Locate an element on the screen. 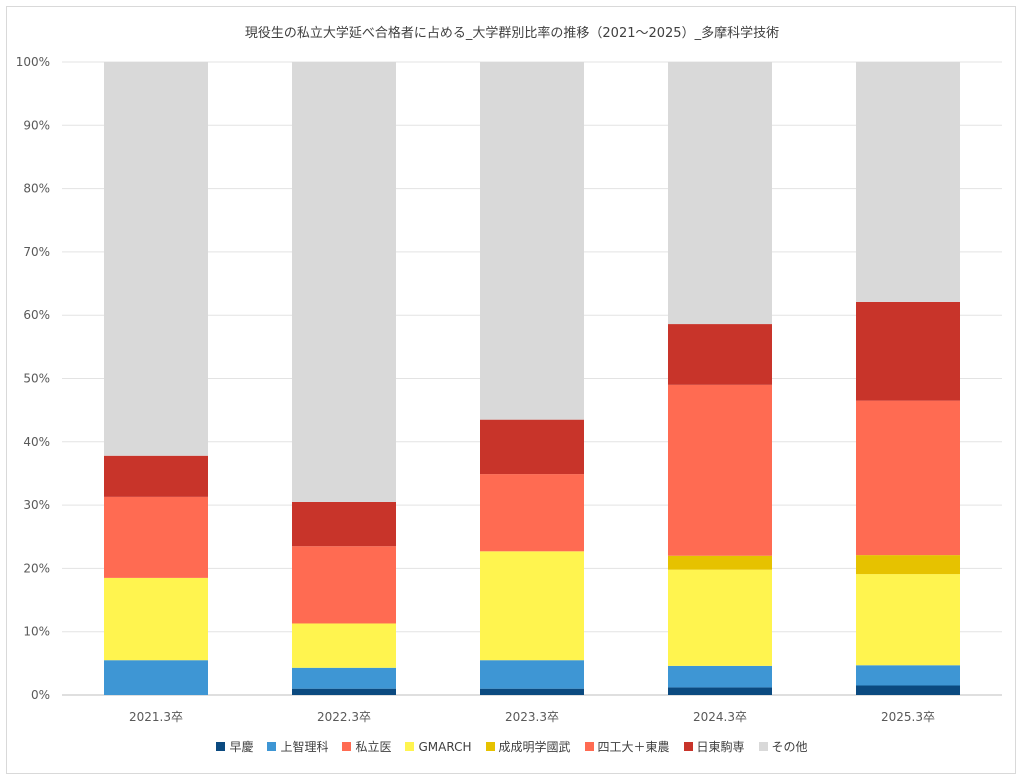 The width and height of the screenshot is (1024, 782). legend-label: GMARCH is located at coordinates (445, 746).